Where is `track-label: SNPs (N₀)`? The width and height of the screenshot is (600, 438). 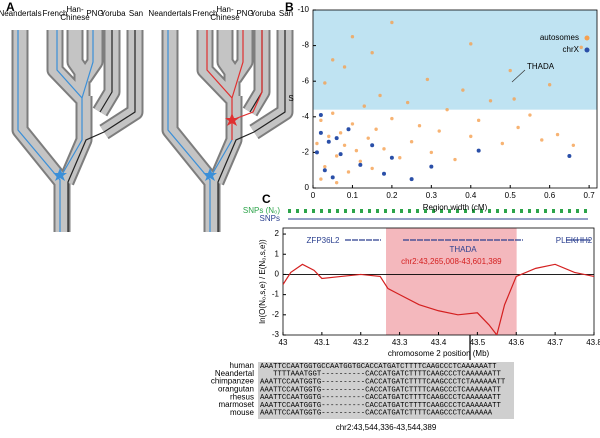
track-label: SNPs (N₀) is located at coordinates (261, 210).